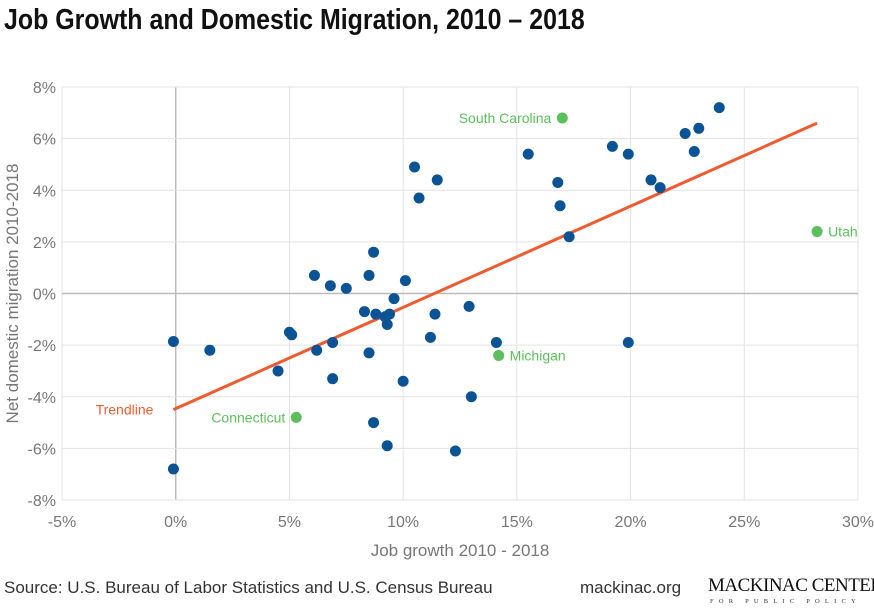  What do you see at coordinates (42, 398) in the screenshot?
I see `y-tick-label: -4%` at bounding box center [42, 398].